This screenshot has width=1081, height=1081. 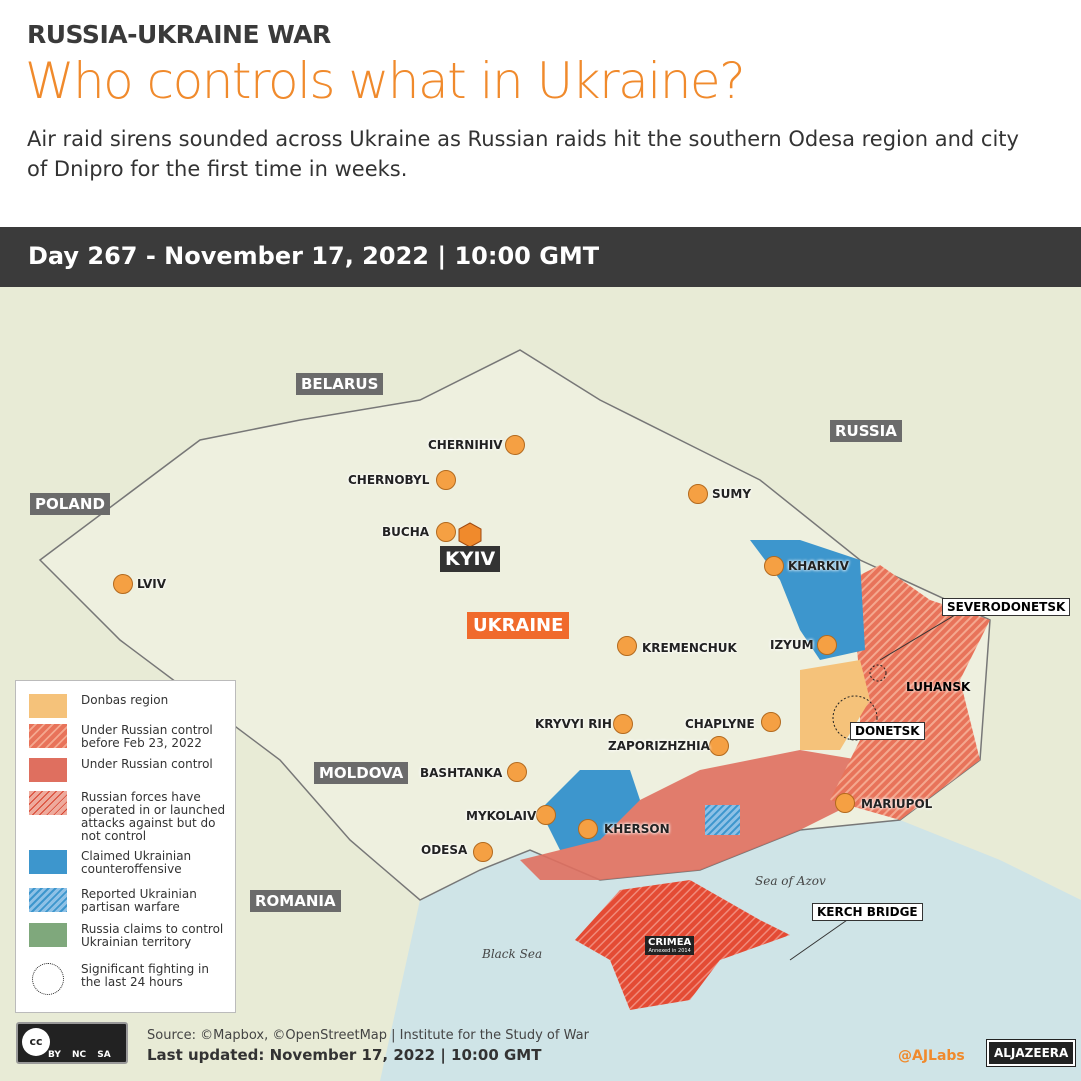 I want to click on city-kharkiv: KHARKIV, so click(x=818, y=566).